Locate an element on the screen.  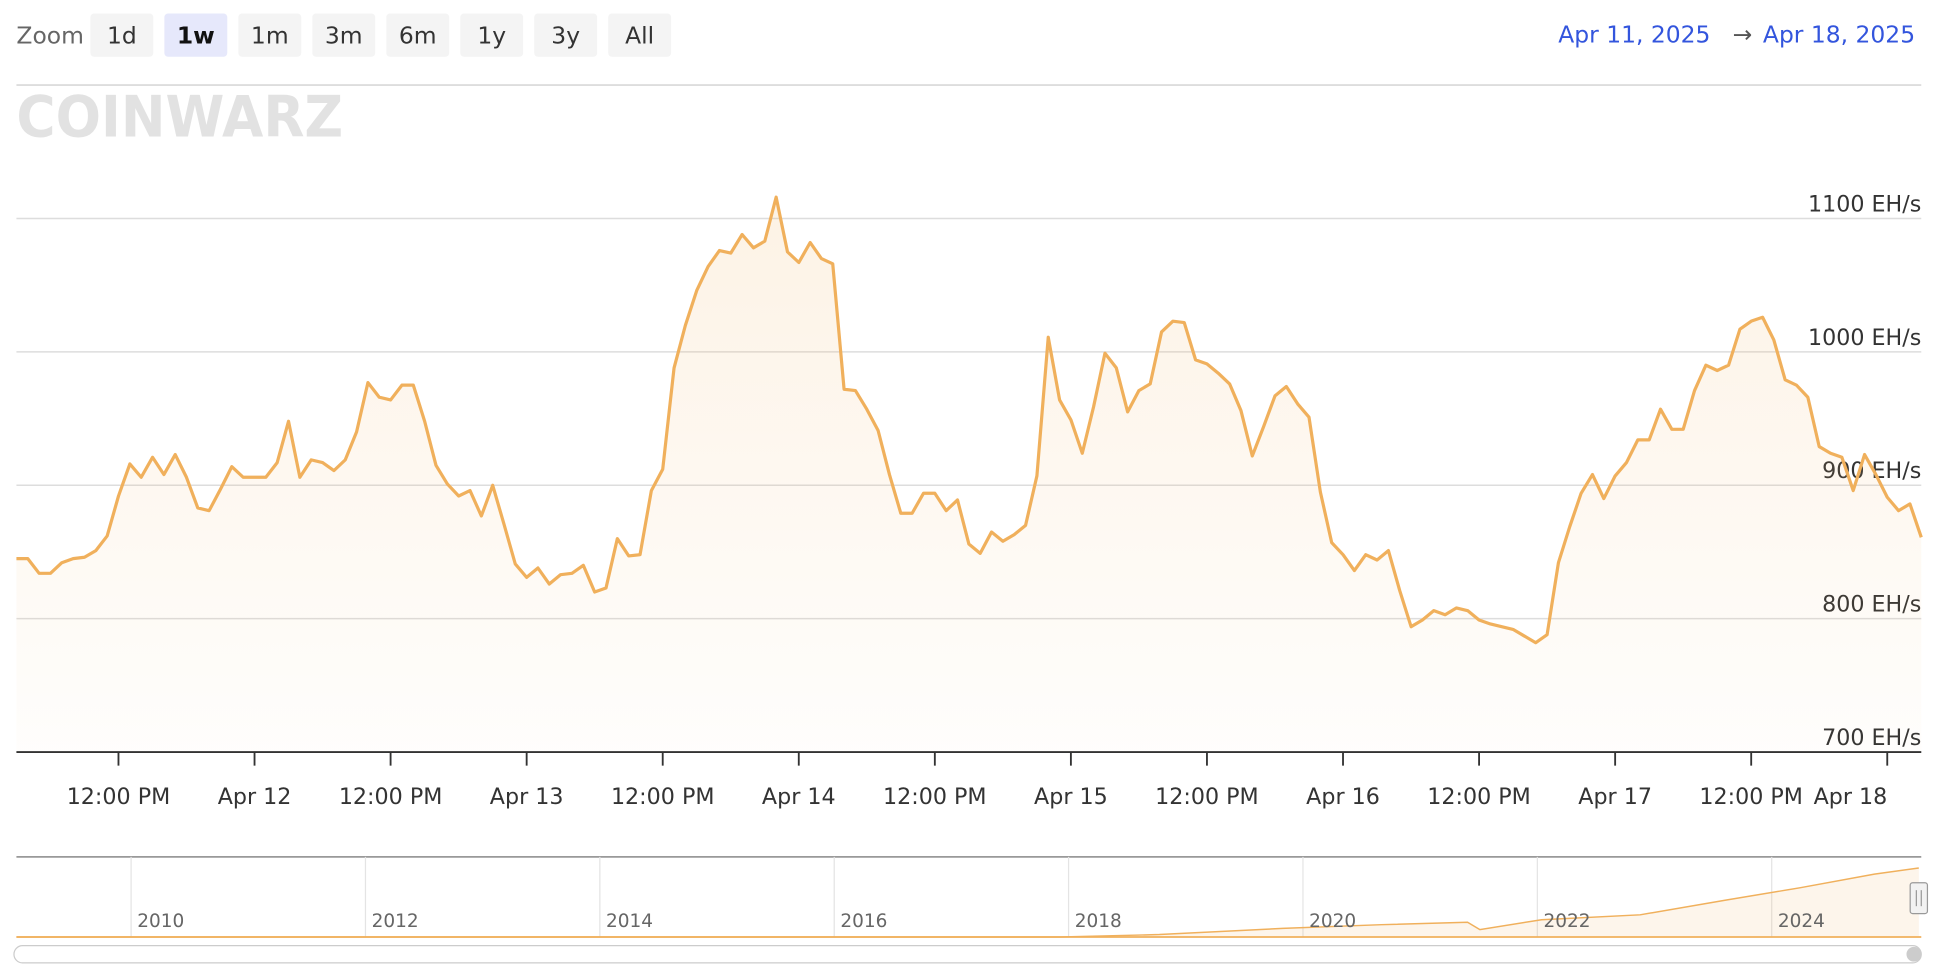
zoom-button-label: 6m is located at coordinates (418, 35).